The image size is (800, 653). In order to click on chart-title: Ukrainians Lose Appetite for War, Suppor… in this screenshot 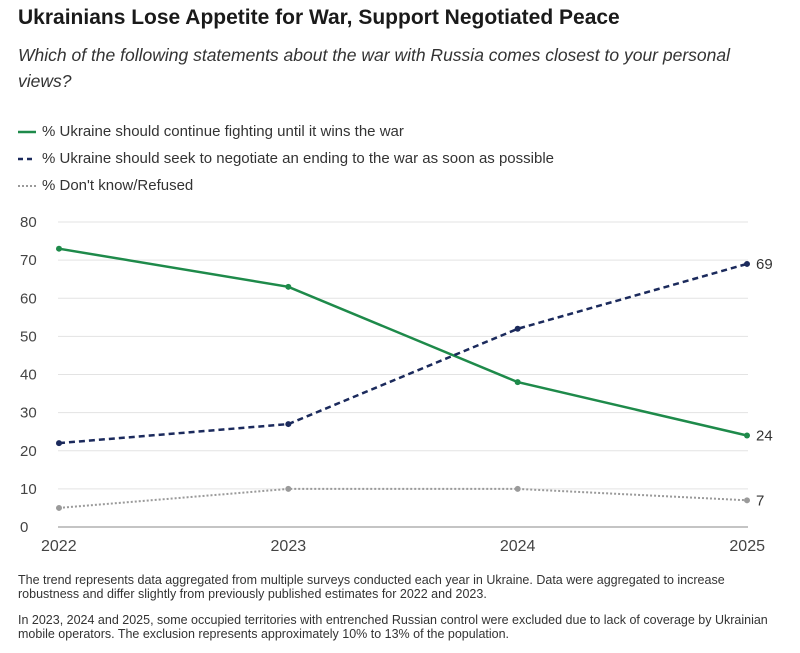, I will do `click(319, 17)`.